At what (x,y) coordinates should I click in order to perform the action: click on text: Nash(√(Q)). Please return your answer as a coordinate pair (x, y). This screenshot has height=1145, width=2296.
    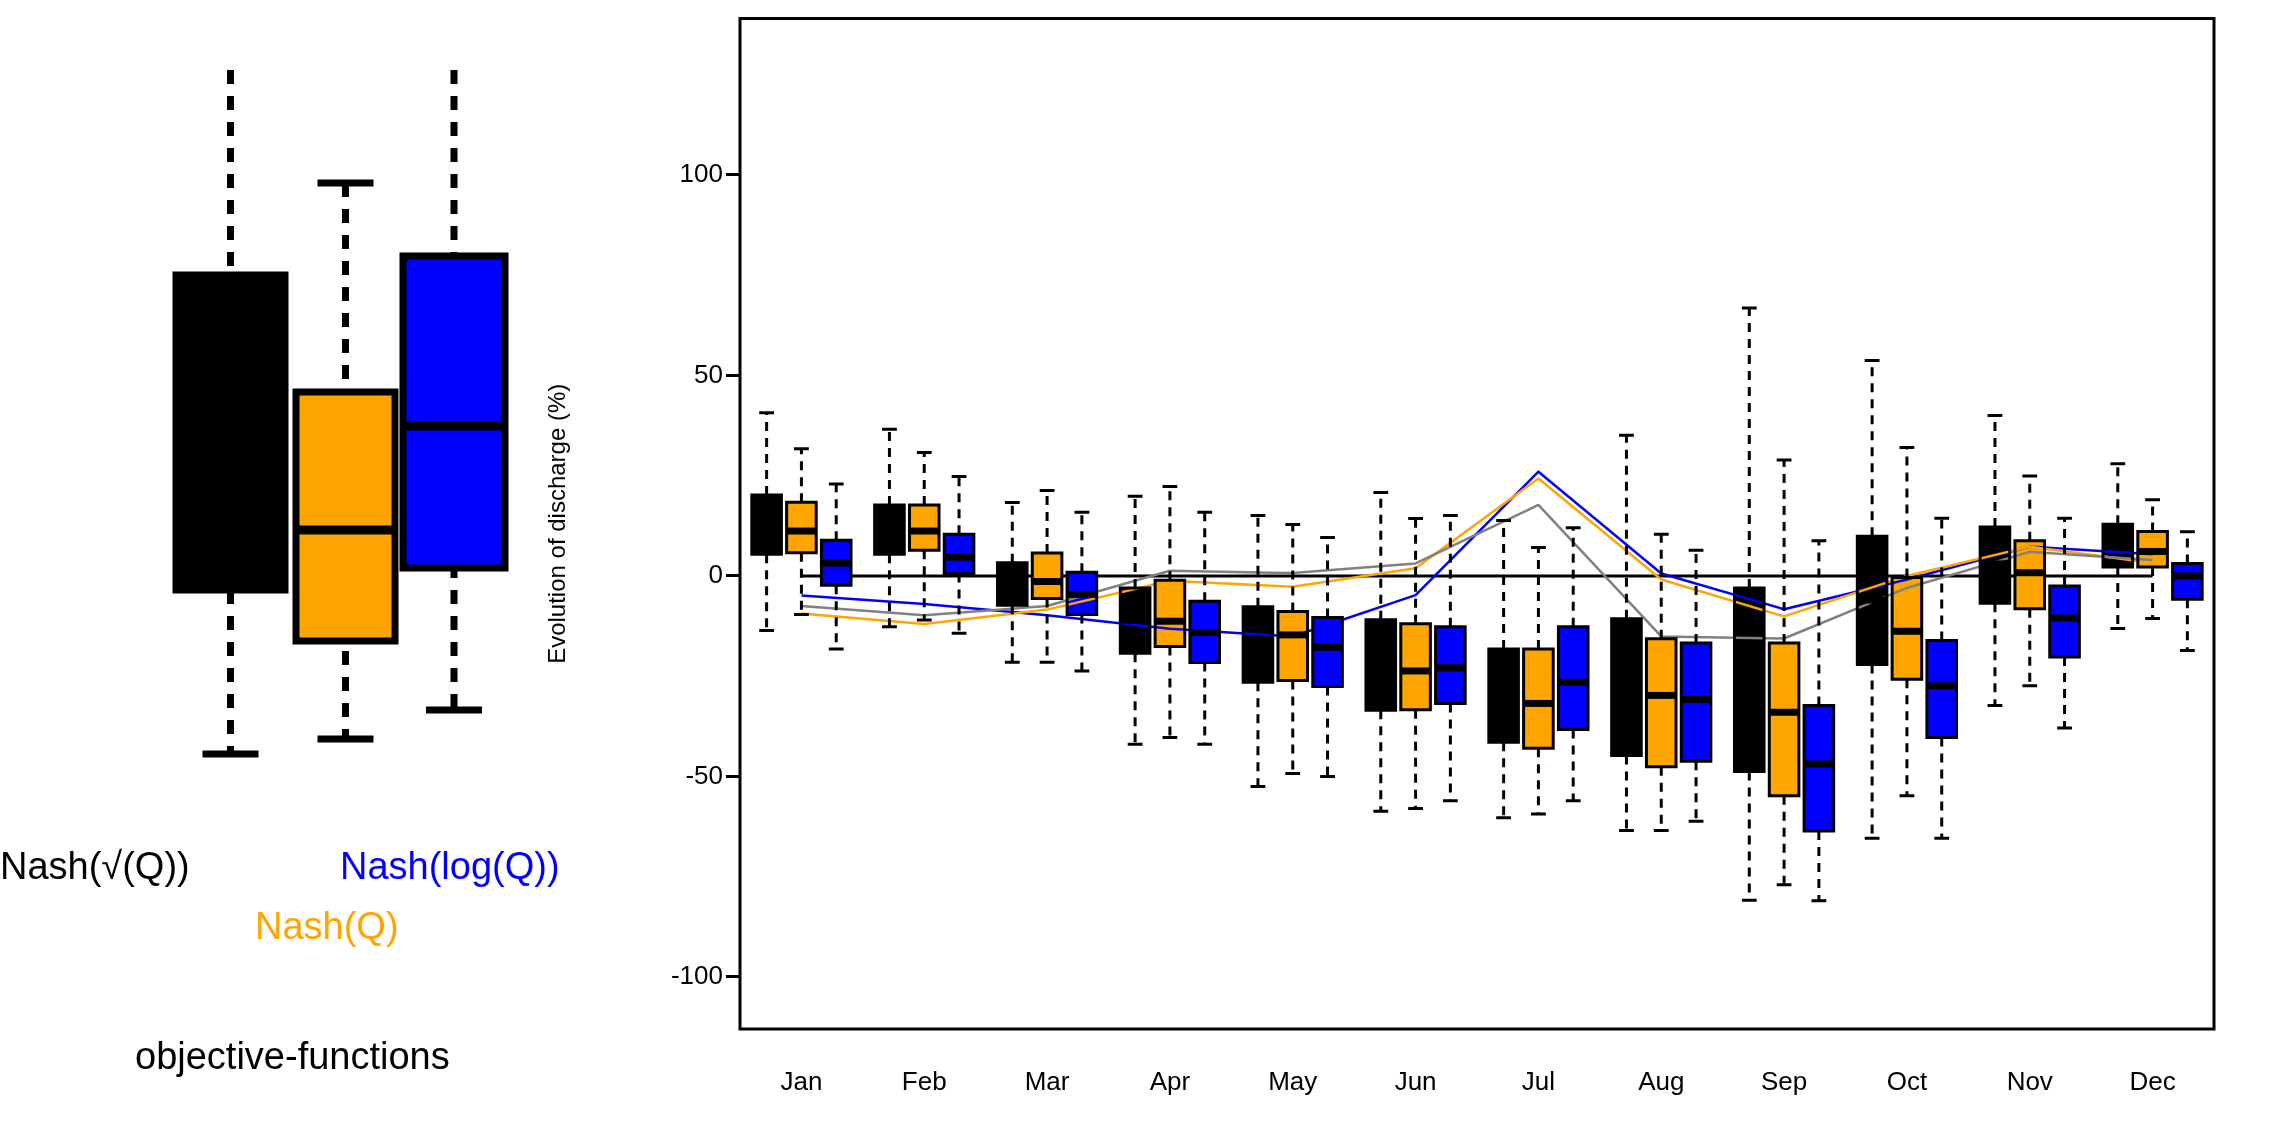
    Looking at the image, I should click on (95, 866).